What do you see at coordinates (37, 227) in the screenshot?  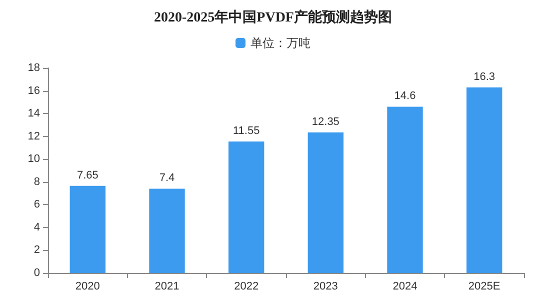 I see `y-tick-label: 4` at bounding box center [37, 227].